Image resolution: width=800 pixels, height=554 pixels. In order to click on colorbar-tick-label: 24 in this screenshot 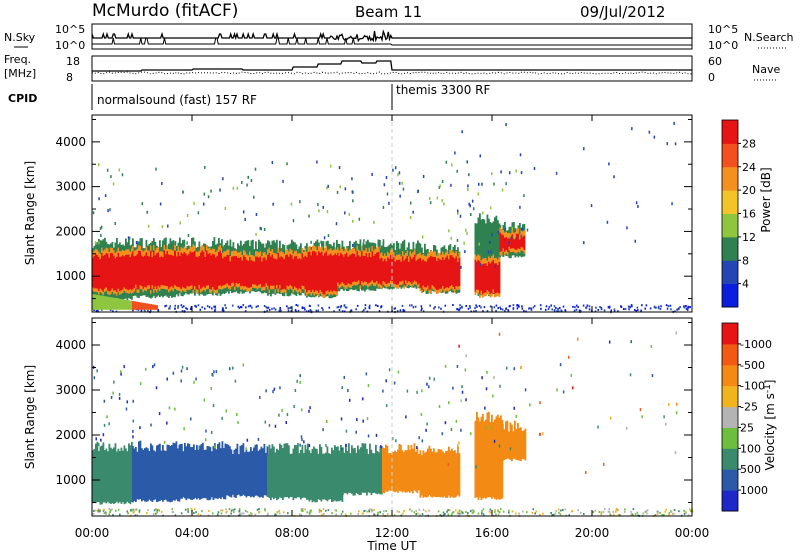, I will do `click(749, 167)`.